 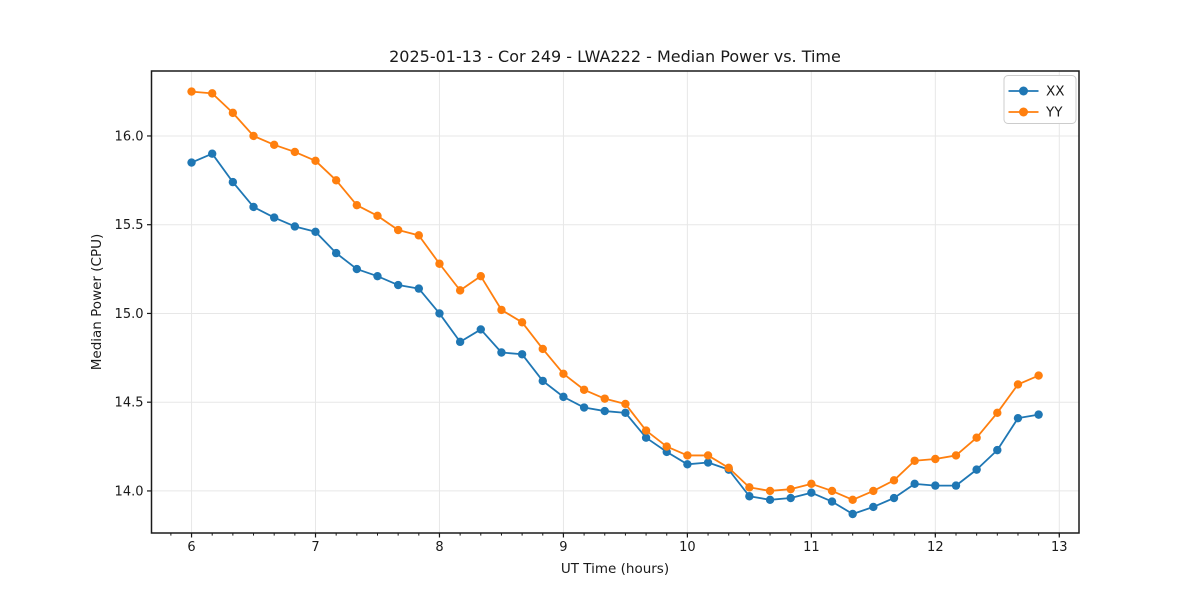 I want to click on x-tick-label: 7, so click(x=315, y=547).